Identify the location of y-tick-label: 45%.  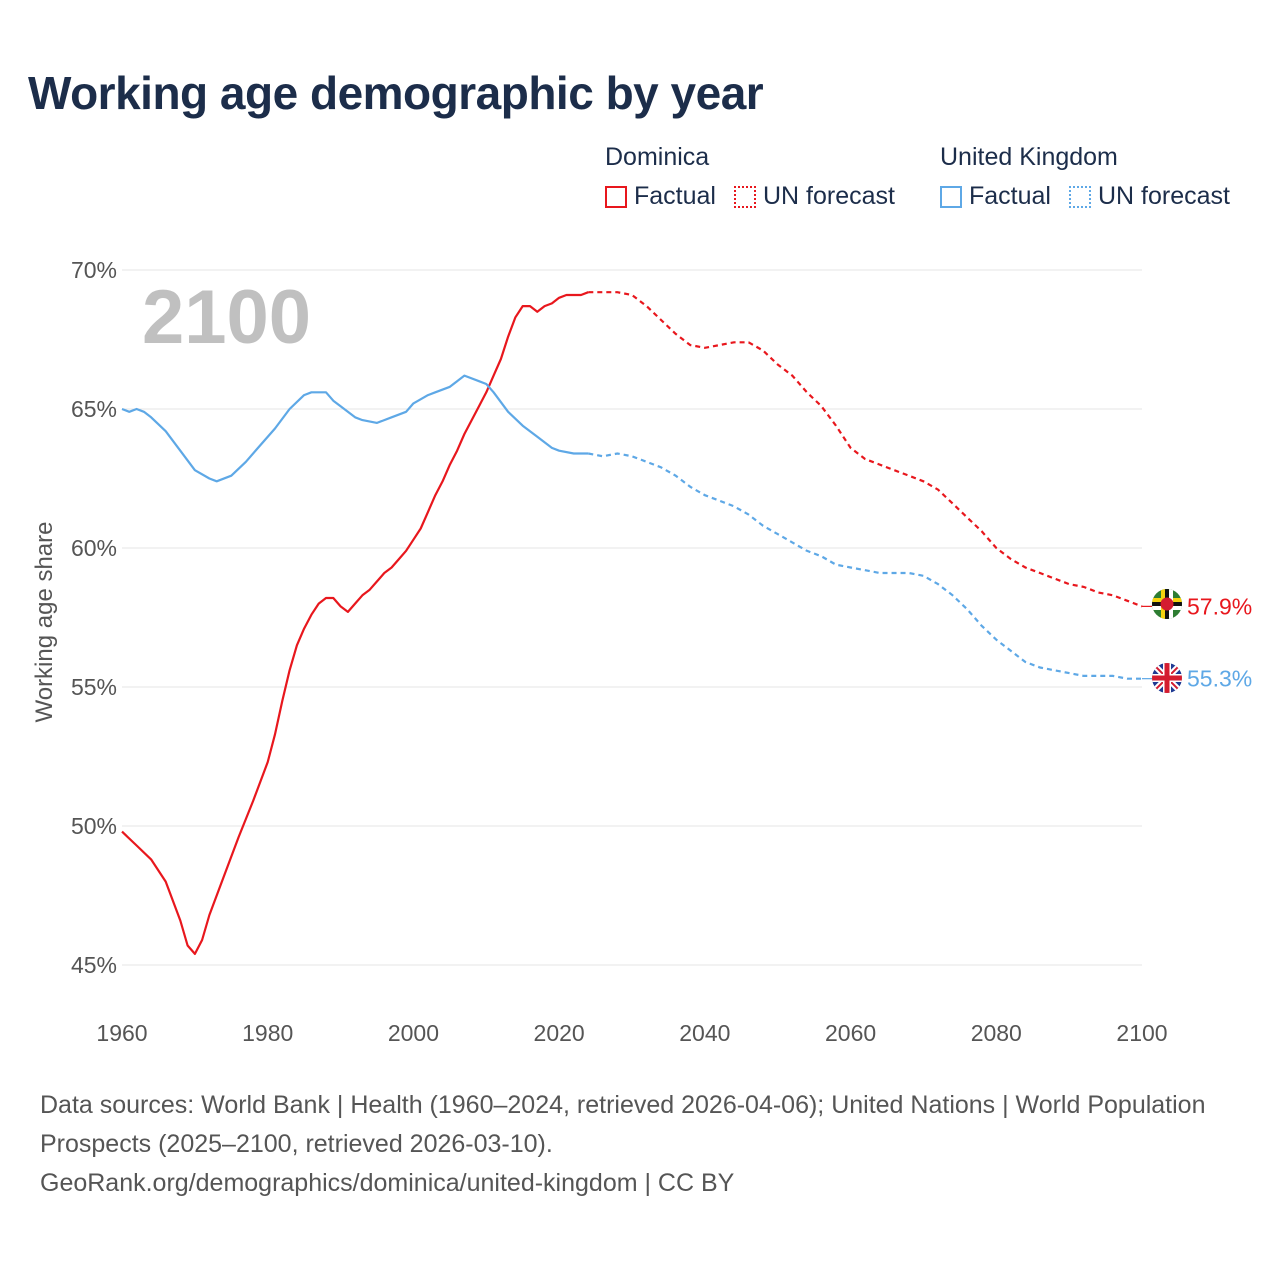
(94, 965).